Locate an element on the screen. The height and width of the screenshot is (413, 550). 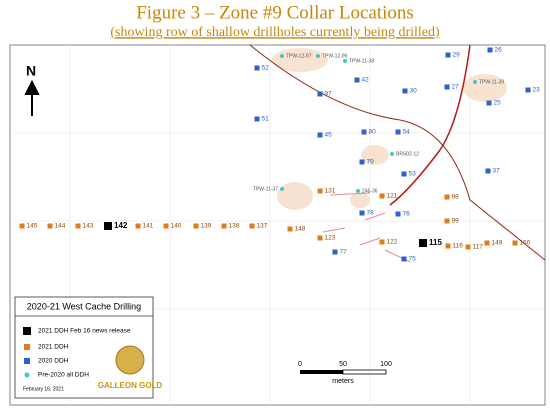
collar-label: 42 is located at coordinates (366, 80).